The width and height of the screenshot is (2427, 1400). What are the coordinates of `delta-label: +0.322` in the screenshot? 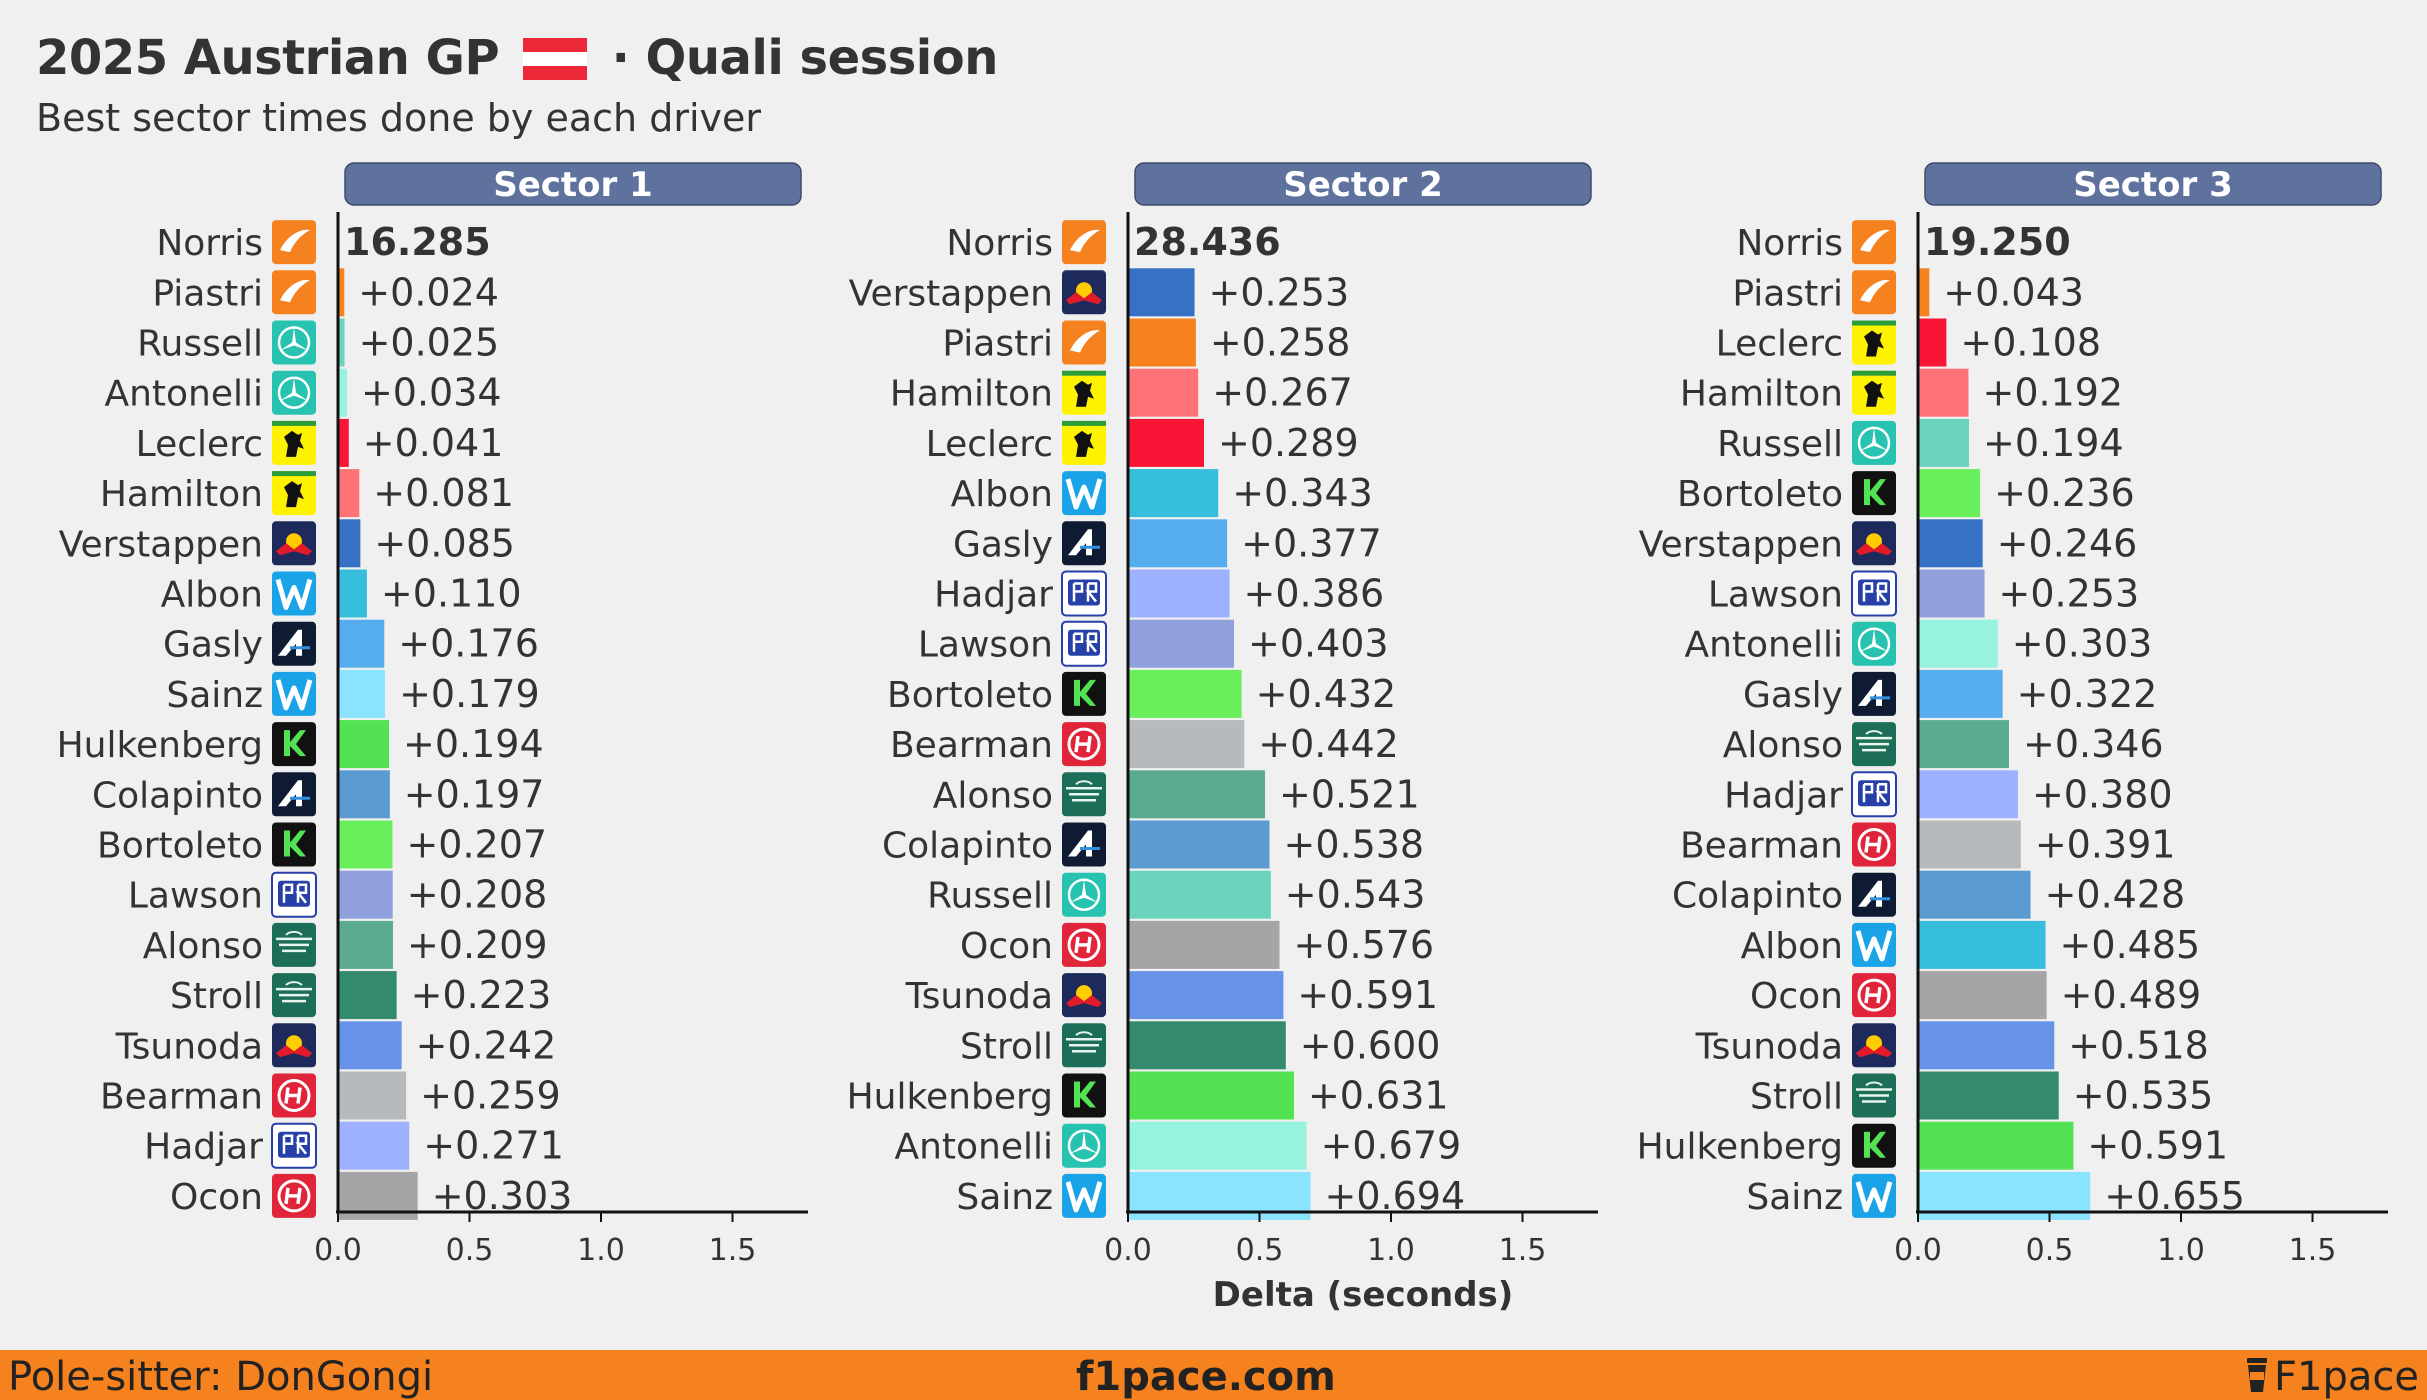 It's located at (2087, 694).